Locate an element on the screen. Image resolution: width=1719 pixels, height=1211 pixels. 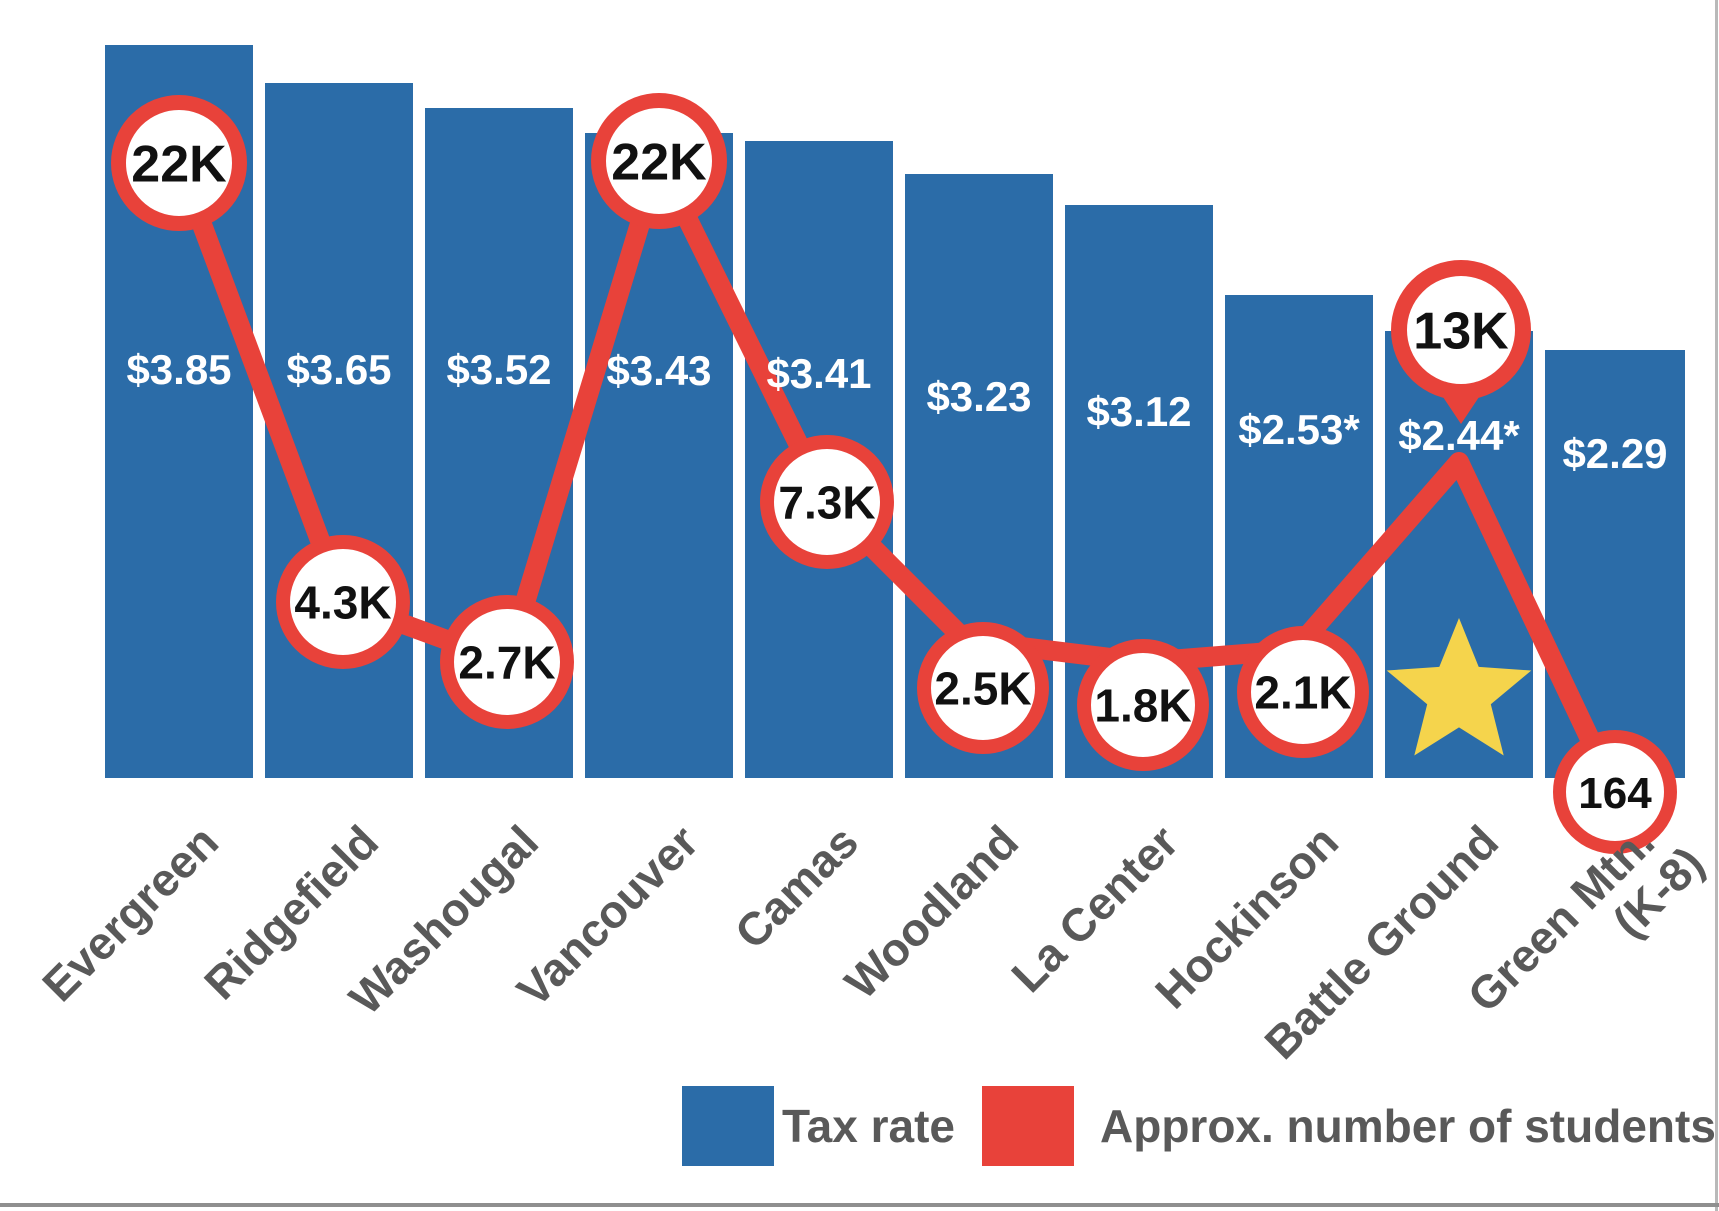
students-value-camas: 7.3K is located at coordinates (826, 503).